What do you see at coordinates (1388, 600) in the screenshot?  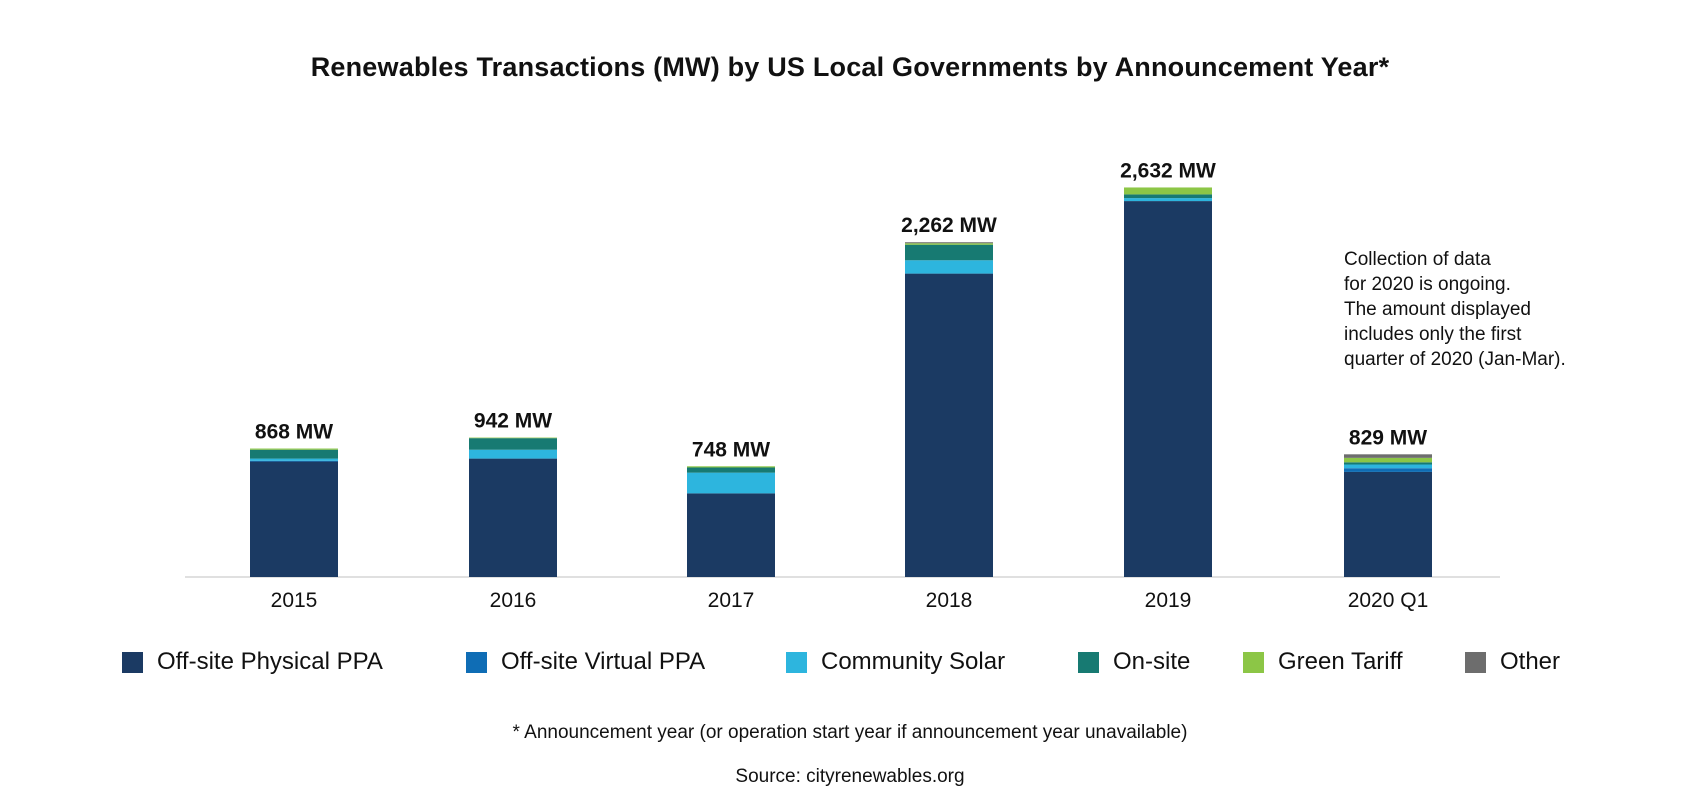 I see `x-tick-label: 2020 Q1` at bounding box center [1388, 600].